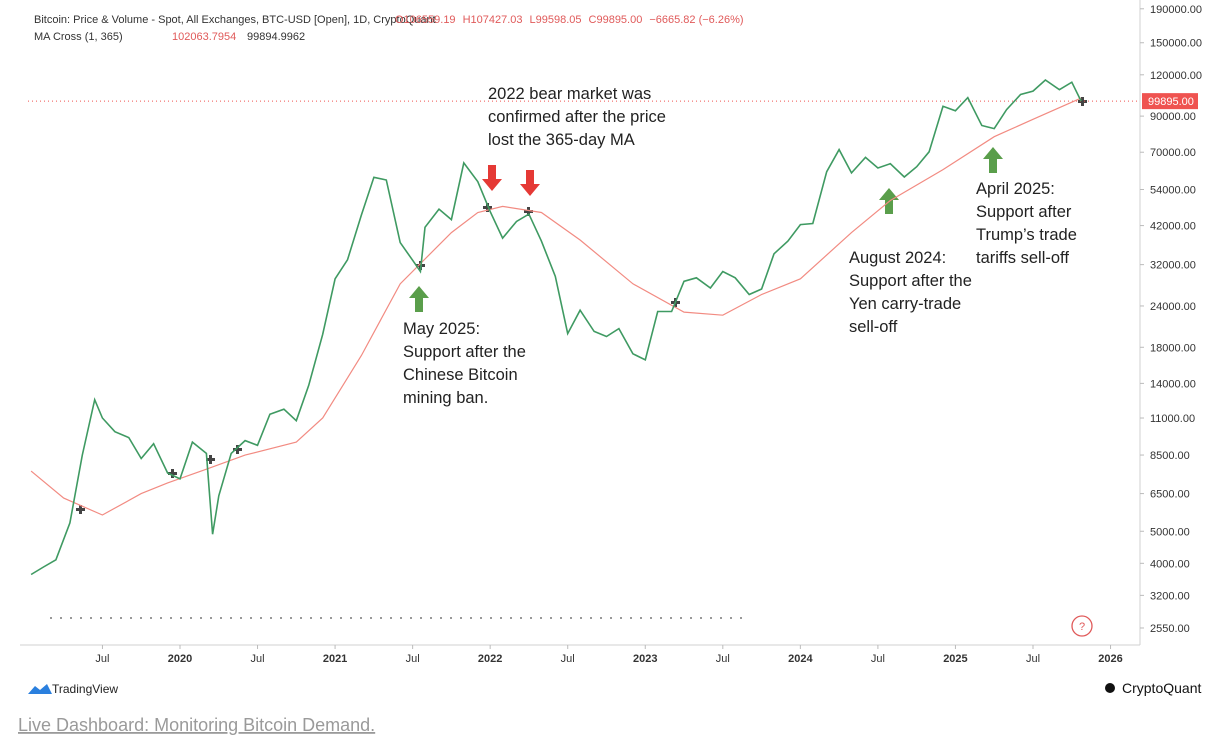 This screenshot has height=753, width=1210. I want to click on annotation-line: Yen carry-trade, so click(905, 304).